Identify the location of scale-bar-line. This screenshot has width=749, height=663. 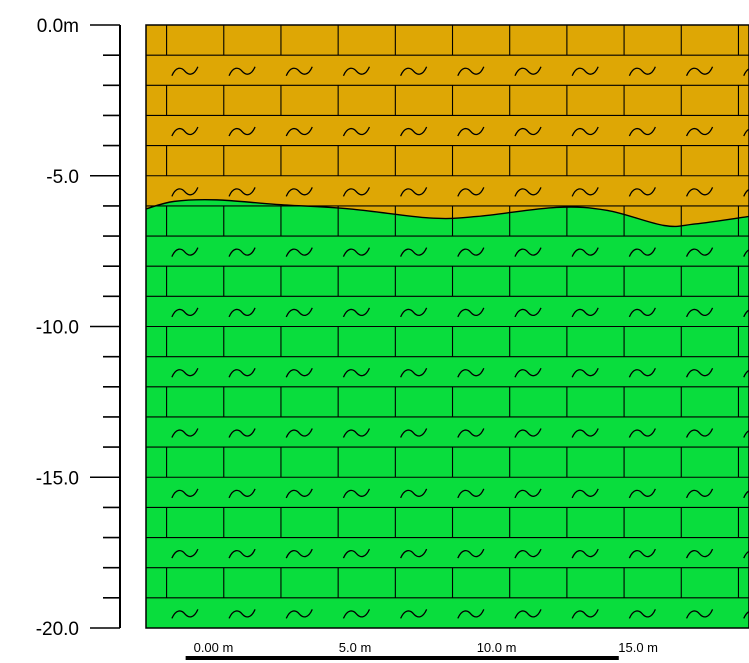
(402, 658).